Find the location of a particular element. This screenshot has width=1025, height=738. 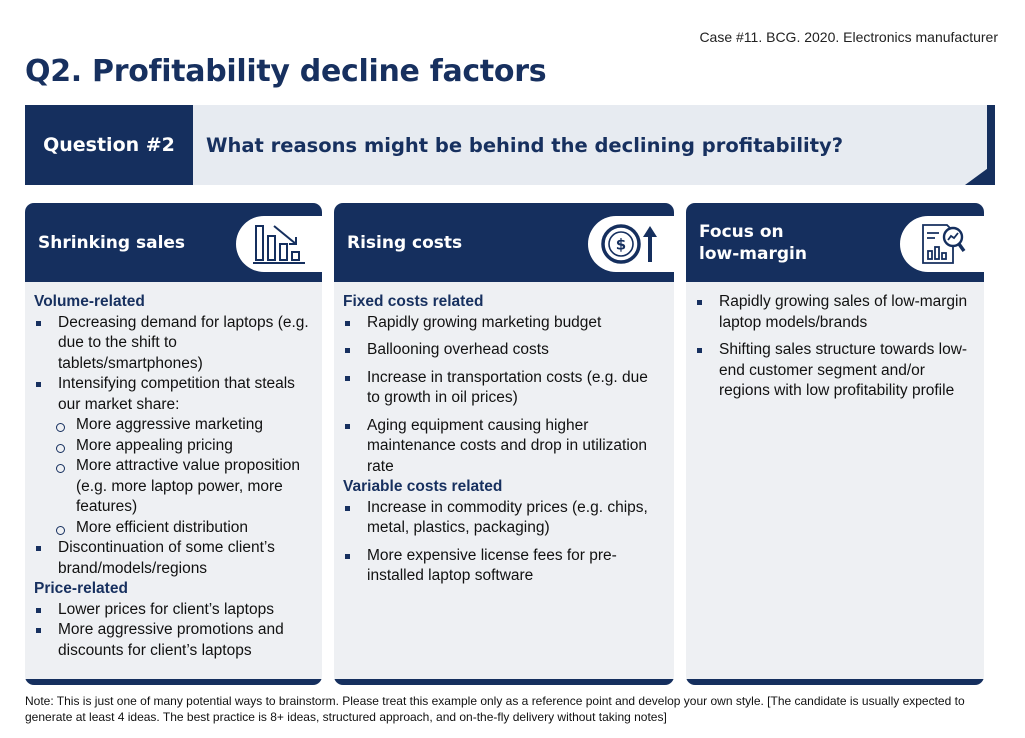

question-label: Question #2 is located at coordinates (109, 145).